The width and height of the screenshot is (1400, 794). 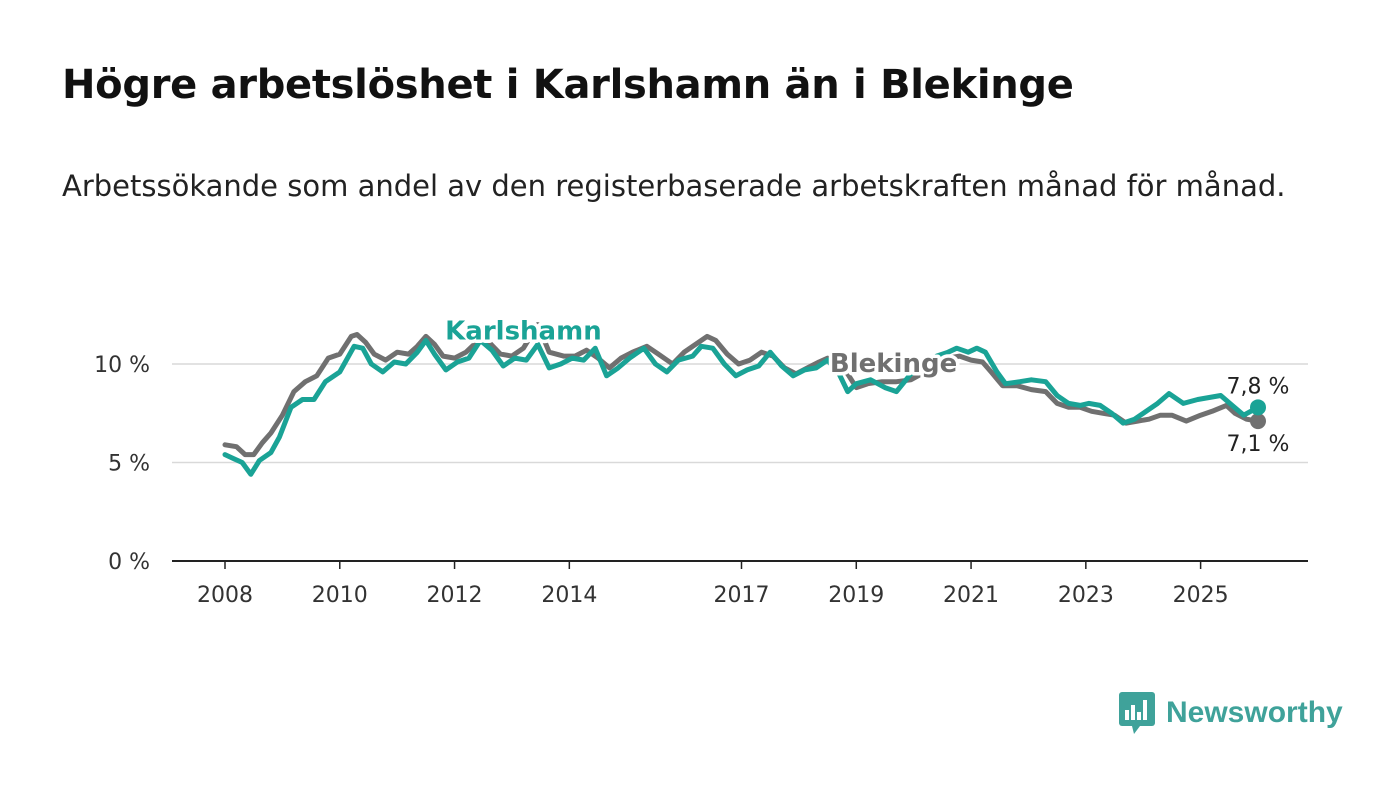 I want to click on series-label-blekinge: Blekinge, so click(x=893, y=364).